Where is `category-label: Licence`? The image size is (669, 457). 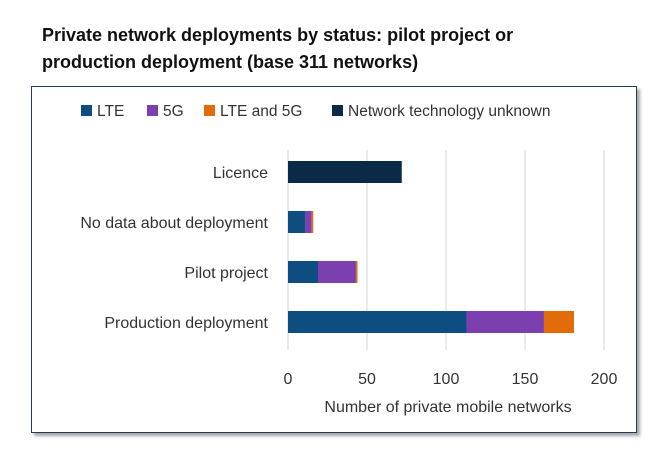
category-label: Licence is located at coordinates (240, 173).